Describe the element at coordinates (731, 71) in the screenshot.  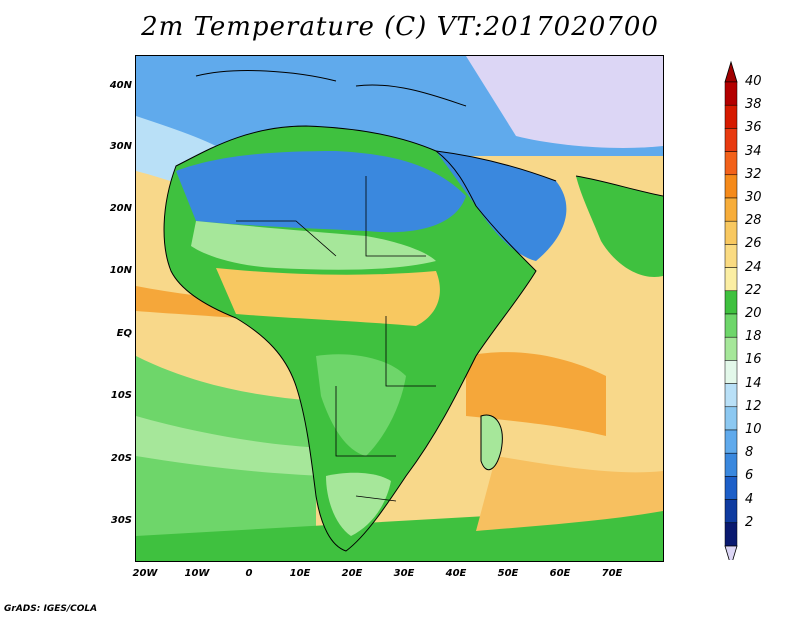
I see `colorbar-over-triangle` at that location.